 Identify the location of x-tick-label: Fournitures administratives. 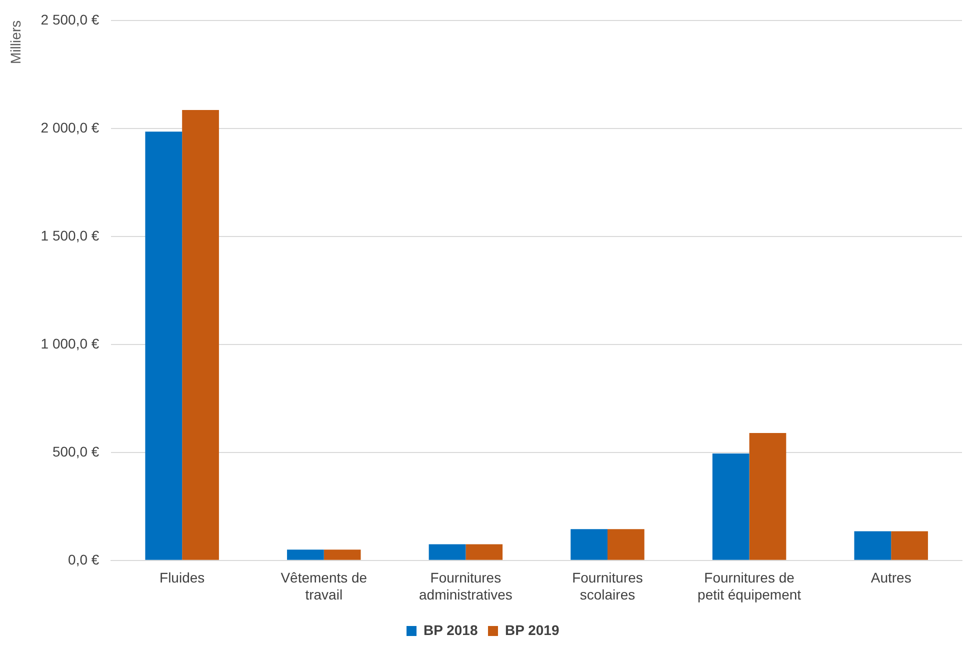
(465, 586).